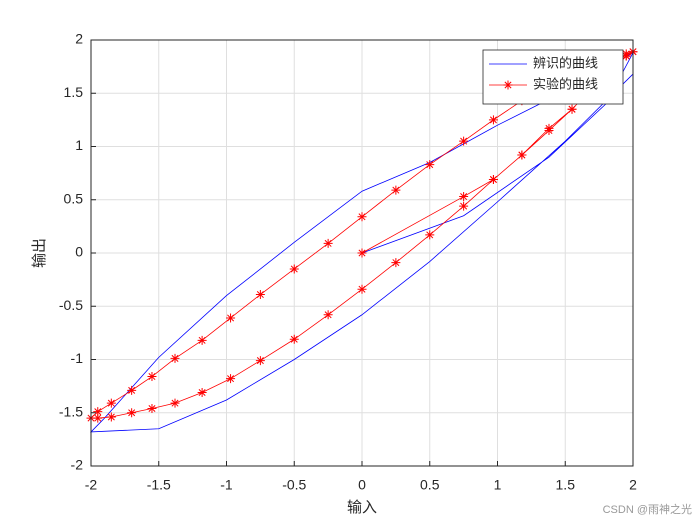  Describe the element at coordinates (39, 253) in the screenshot. I see `y-axis-label: 输出` at that location.